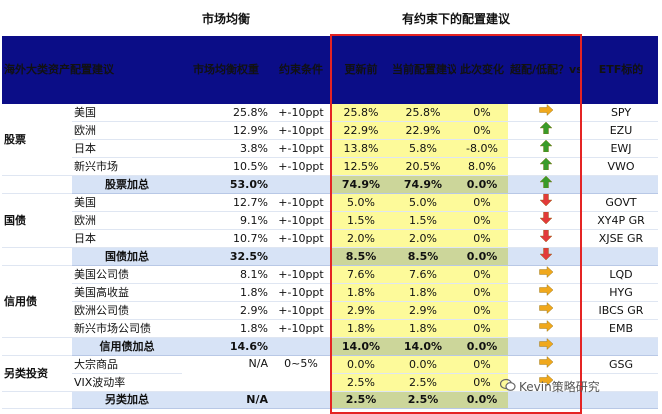 This screenshot has width=662, height=414. What do you see at coordinates (225, 19) in the screenshot?
I see `market-equilibrium-label: 市场均衡` at bounding box center [225, 19].